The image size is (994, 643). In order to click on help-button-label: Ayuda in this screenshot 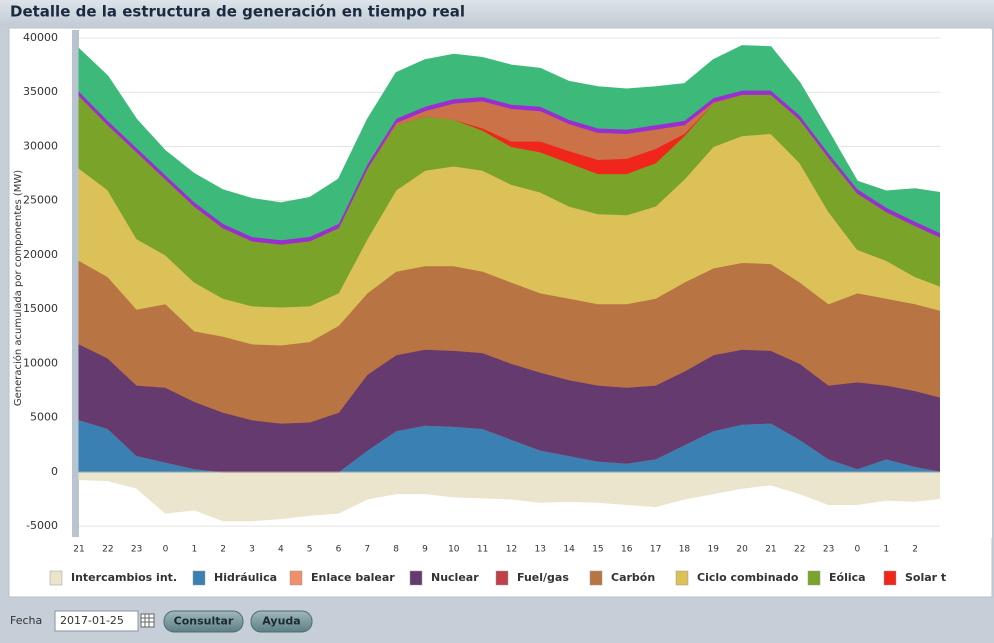, I will do `click(281, 621)`.